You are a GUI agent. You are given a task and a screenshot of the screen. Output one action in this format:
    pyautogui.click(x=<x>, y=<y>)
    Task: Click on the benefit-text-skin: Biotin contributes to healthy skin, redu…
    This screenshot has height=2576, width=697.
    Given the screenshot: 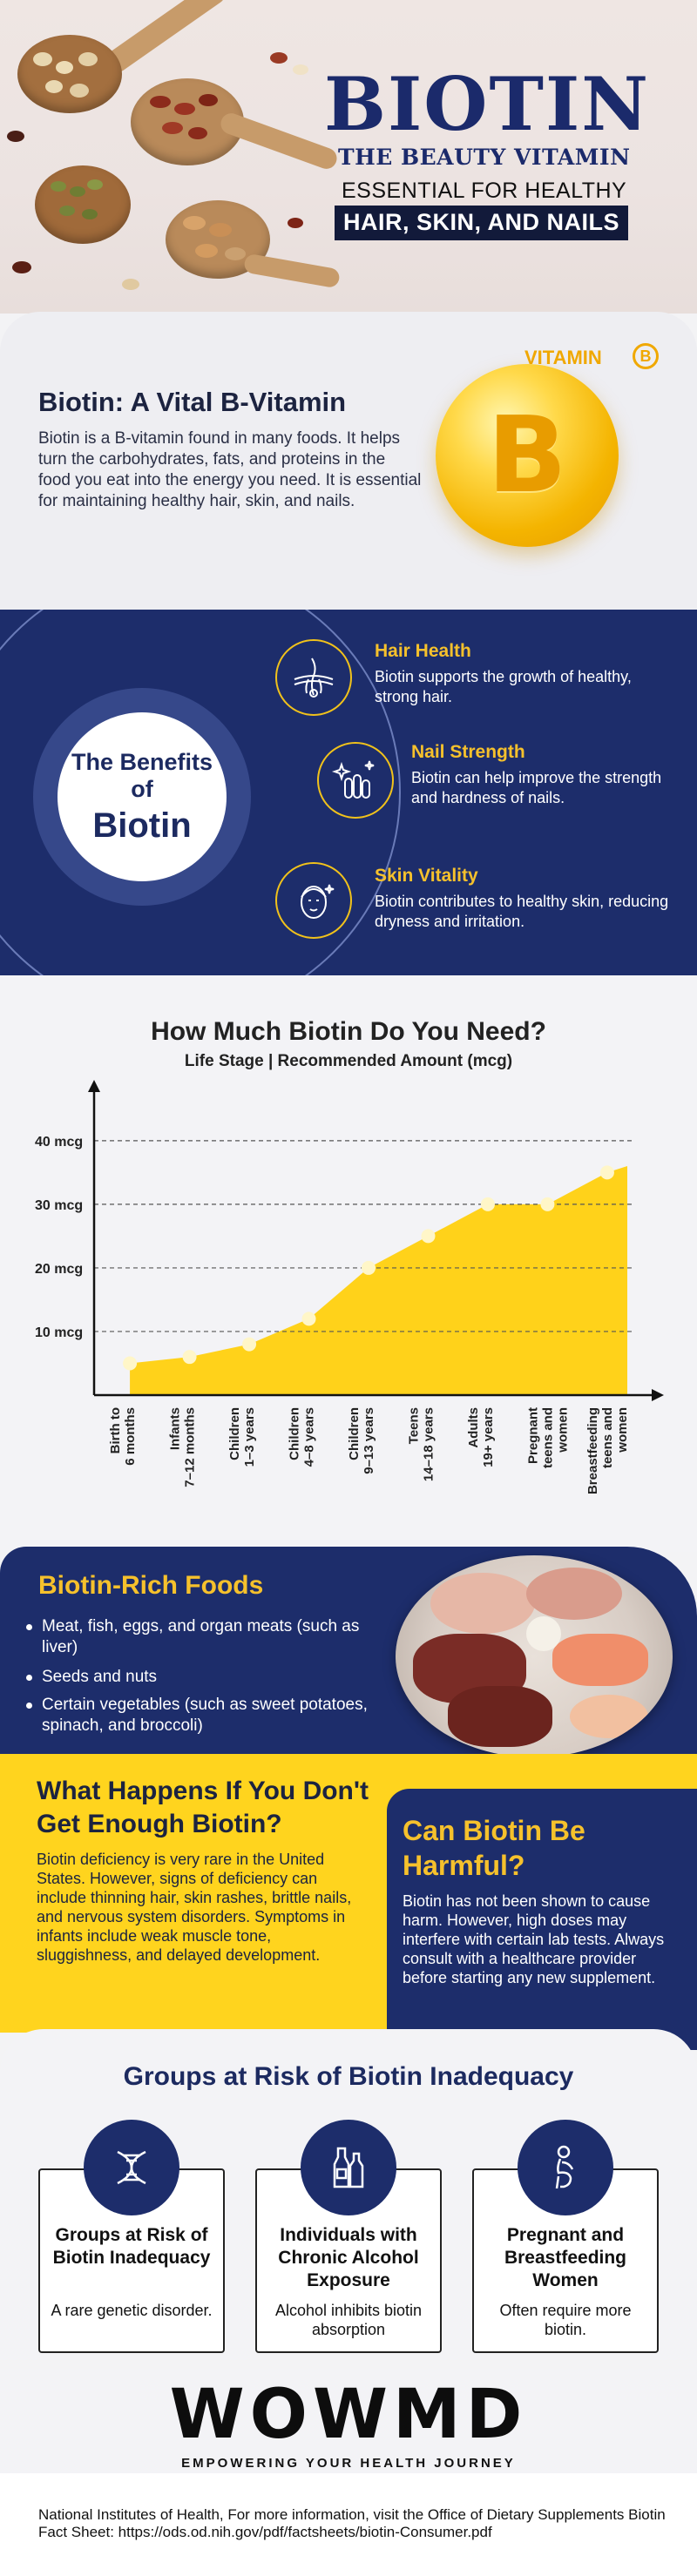 What is the action you would take?
    pyautogui.click(x=522, y=911)
    